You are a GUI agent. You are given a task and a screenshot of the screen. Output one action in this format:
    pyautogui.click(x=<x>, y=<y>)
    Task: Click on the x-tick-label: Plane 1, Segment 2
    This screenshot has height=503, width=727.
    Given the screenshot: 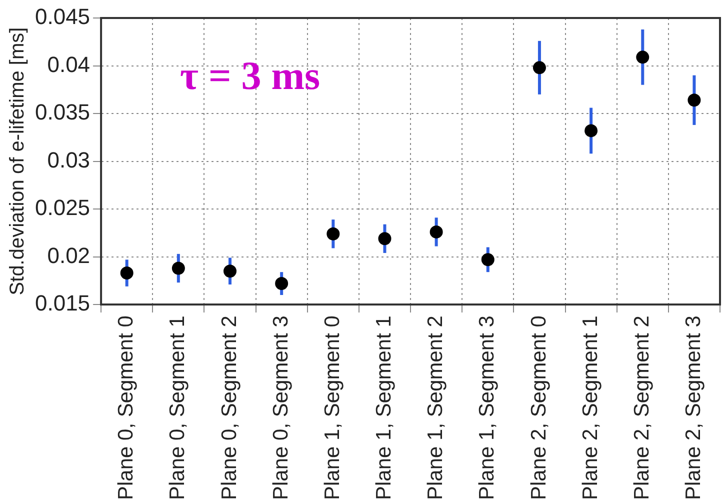 What is the action you would take?
    pyautogui.click(x=436, y=408)
    